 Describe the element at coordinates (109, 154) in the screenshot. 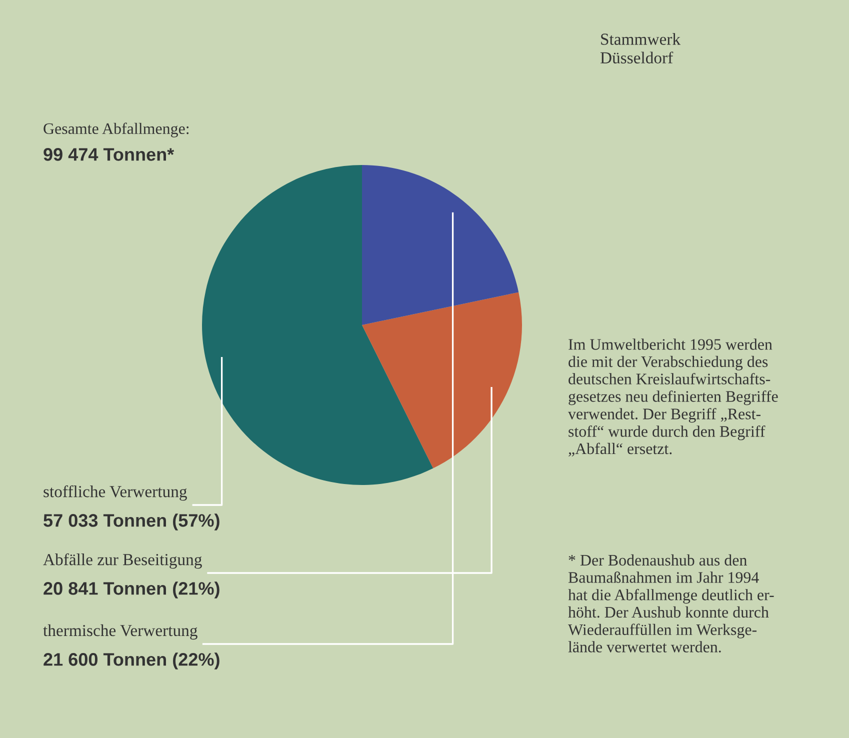

I see `text: 99 474 Tonnen*` at that location.